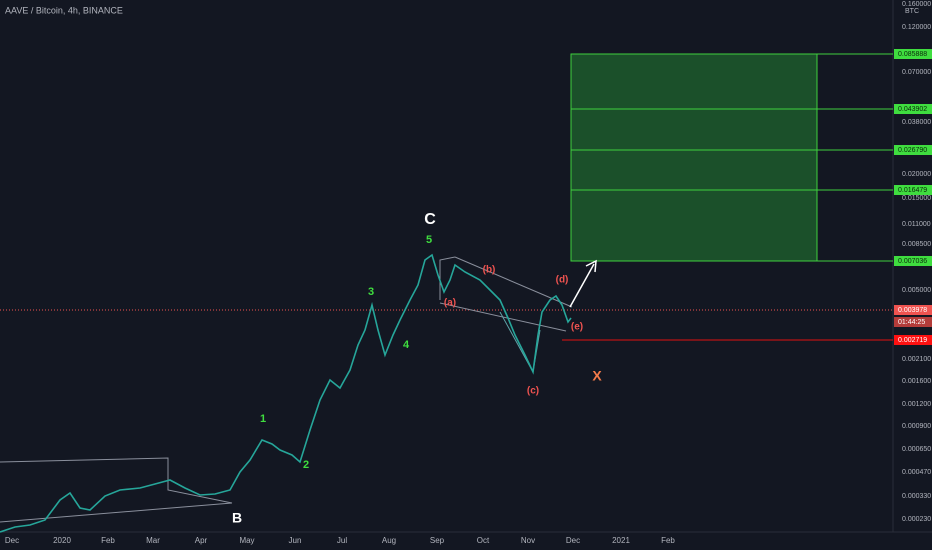 The width and height of the screenshot is (932, 550). I want to click on target-tag: 0.085888, so click(912, 54).